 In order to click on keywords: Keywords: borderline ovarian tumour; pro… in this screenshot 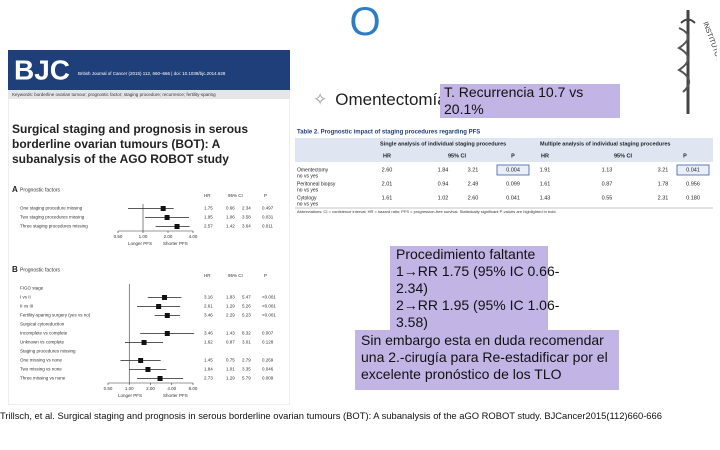, I will do `click(114, 94)`.